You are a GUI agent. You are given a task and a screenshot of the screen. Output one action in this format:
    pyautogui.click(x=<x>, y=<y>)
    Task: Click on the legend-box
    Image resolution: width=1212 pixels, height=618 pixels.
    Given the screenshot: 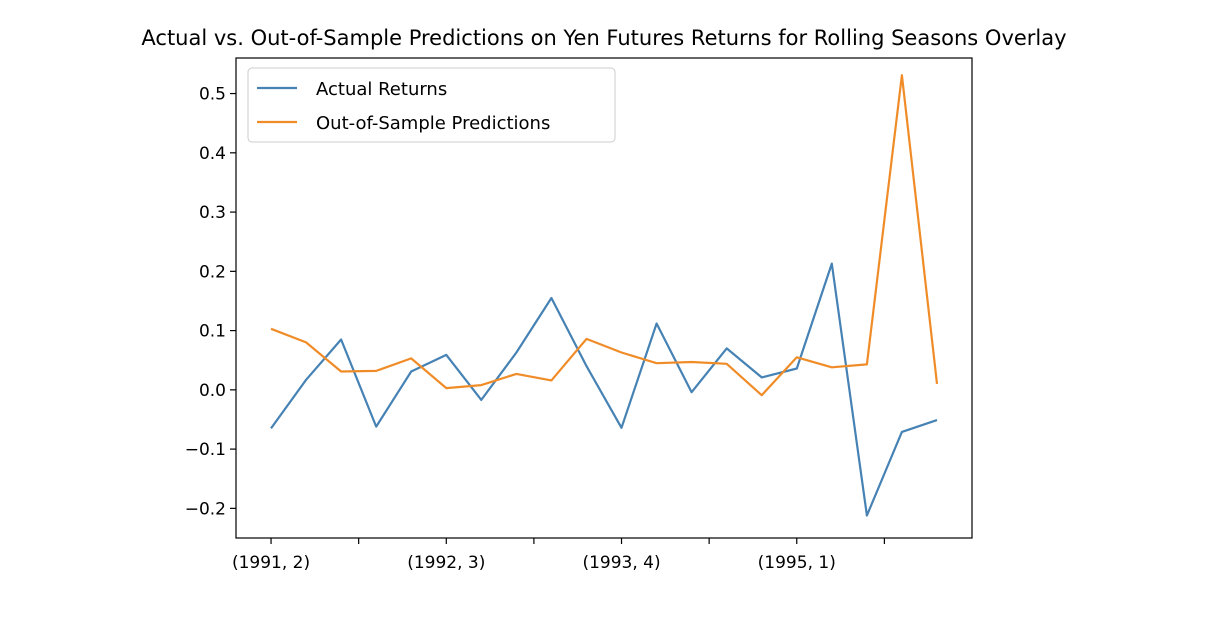 What is the action you would take?
    pyautogui.click(x=431, y=105)
    